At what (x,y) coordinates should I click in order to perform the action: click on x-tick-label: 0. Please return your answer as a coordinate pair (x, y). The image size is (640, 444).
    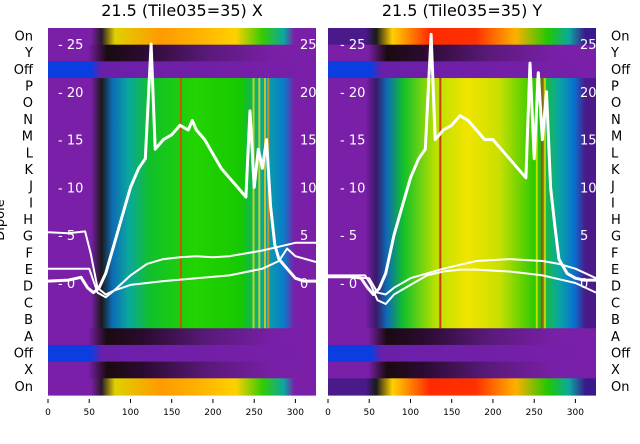
    Looking at the image, I should click on (48, 413).